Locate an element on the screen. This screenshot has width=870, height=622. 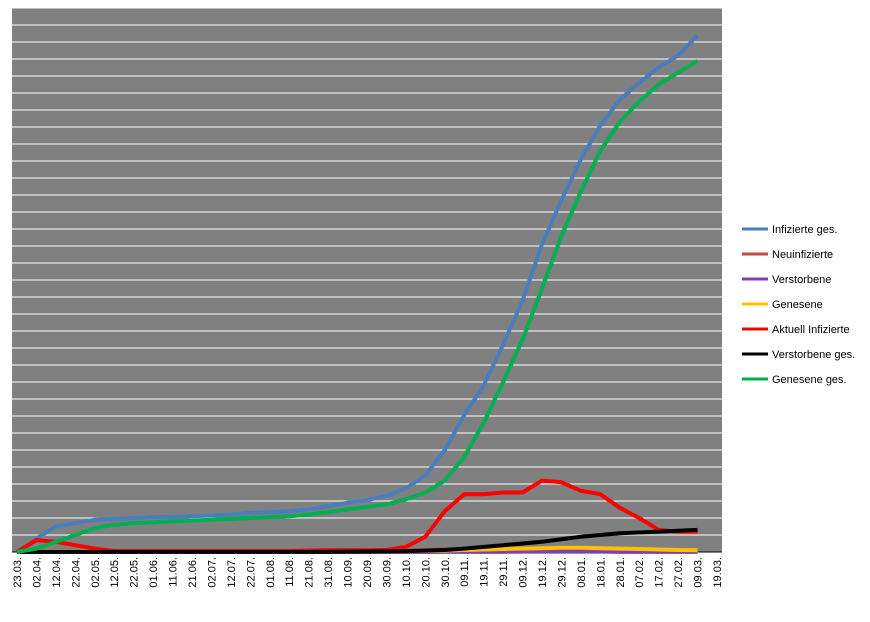
x-tick-label: 23.03. is located at coordinates (18, 572).